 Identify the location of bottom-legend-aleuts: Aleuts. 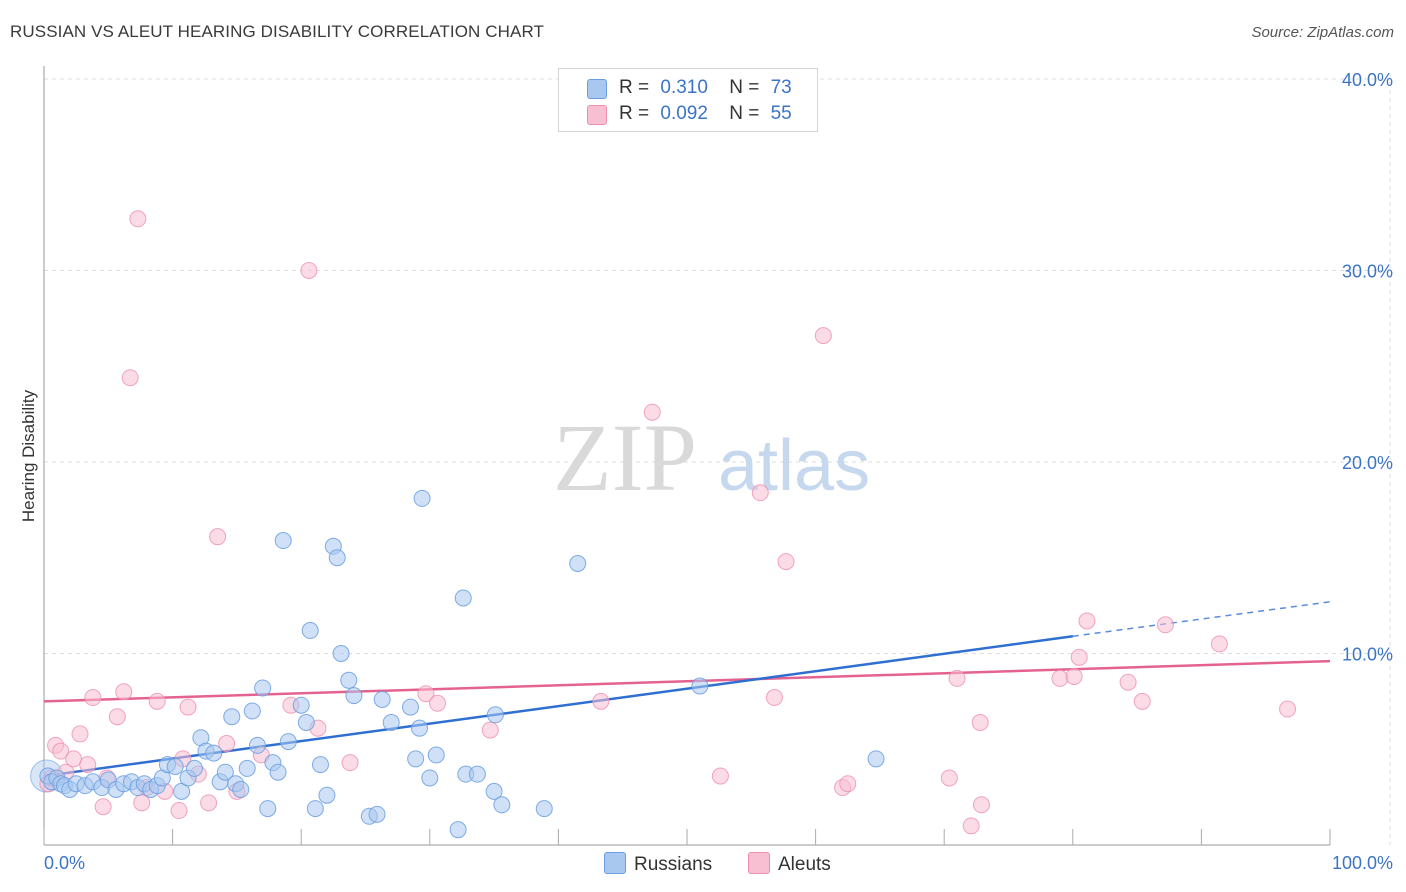
(789, 864).